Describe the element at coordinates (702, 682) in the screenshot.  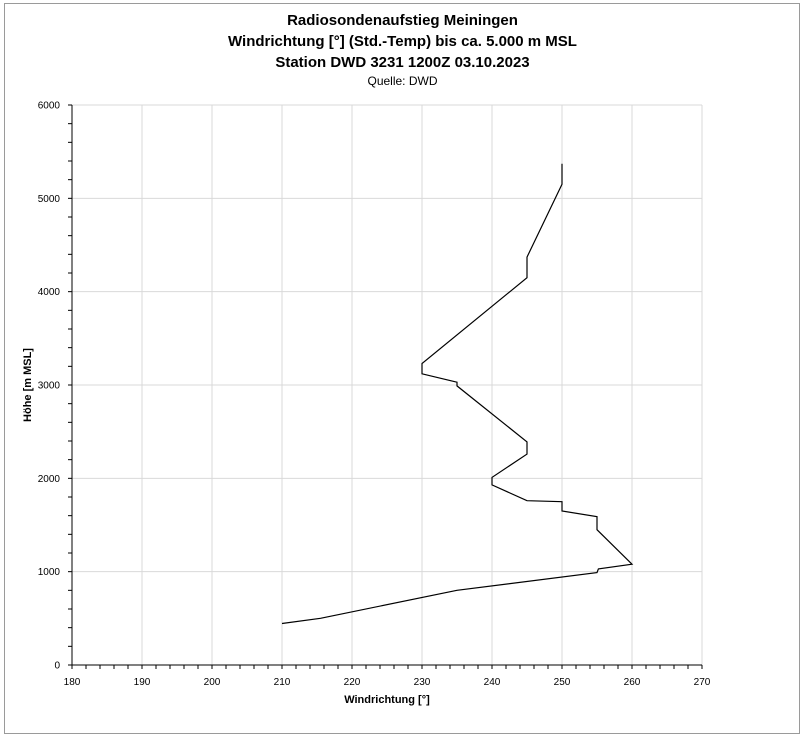
I see `x-tick-label: 270` at that location.